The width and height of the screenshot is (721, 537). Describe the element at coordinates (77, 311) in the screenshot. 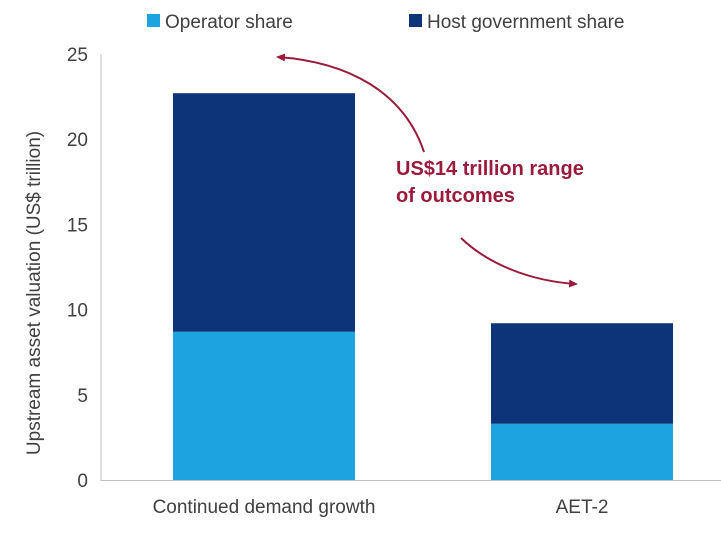

I see `y-tick-label: 10` at that location.